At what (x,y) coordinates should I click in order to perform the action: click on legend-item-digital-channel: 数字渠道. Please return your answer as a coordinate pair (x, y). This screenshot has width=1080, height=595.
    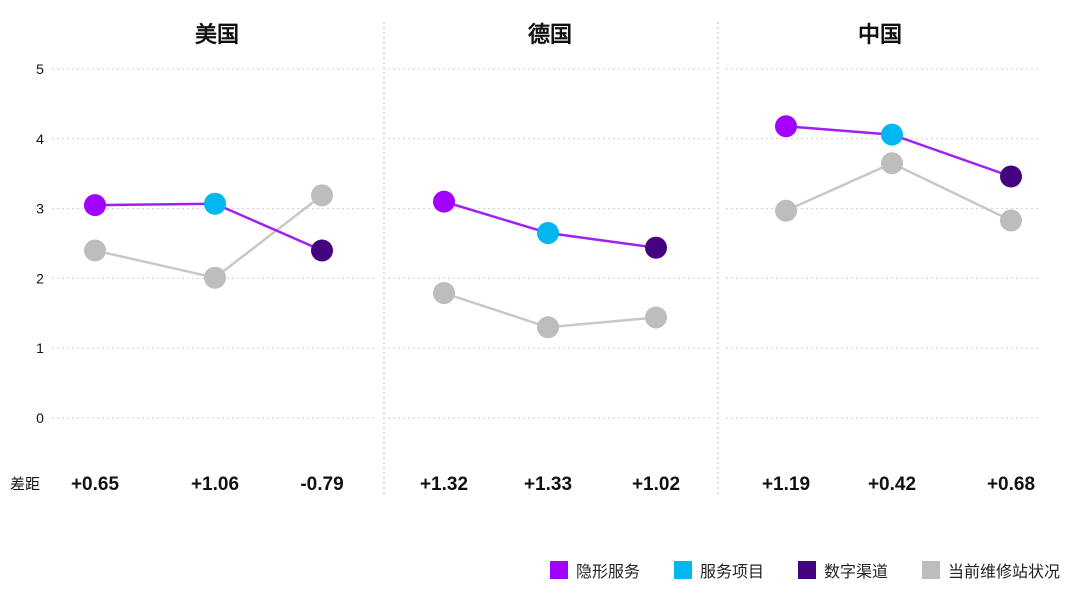
    Looking at the image, I should click on (842, 570).